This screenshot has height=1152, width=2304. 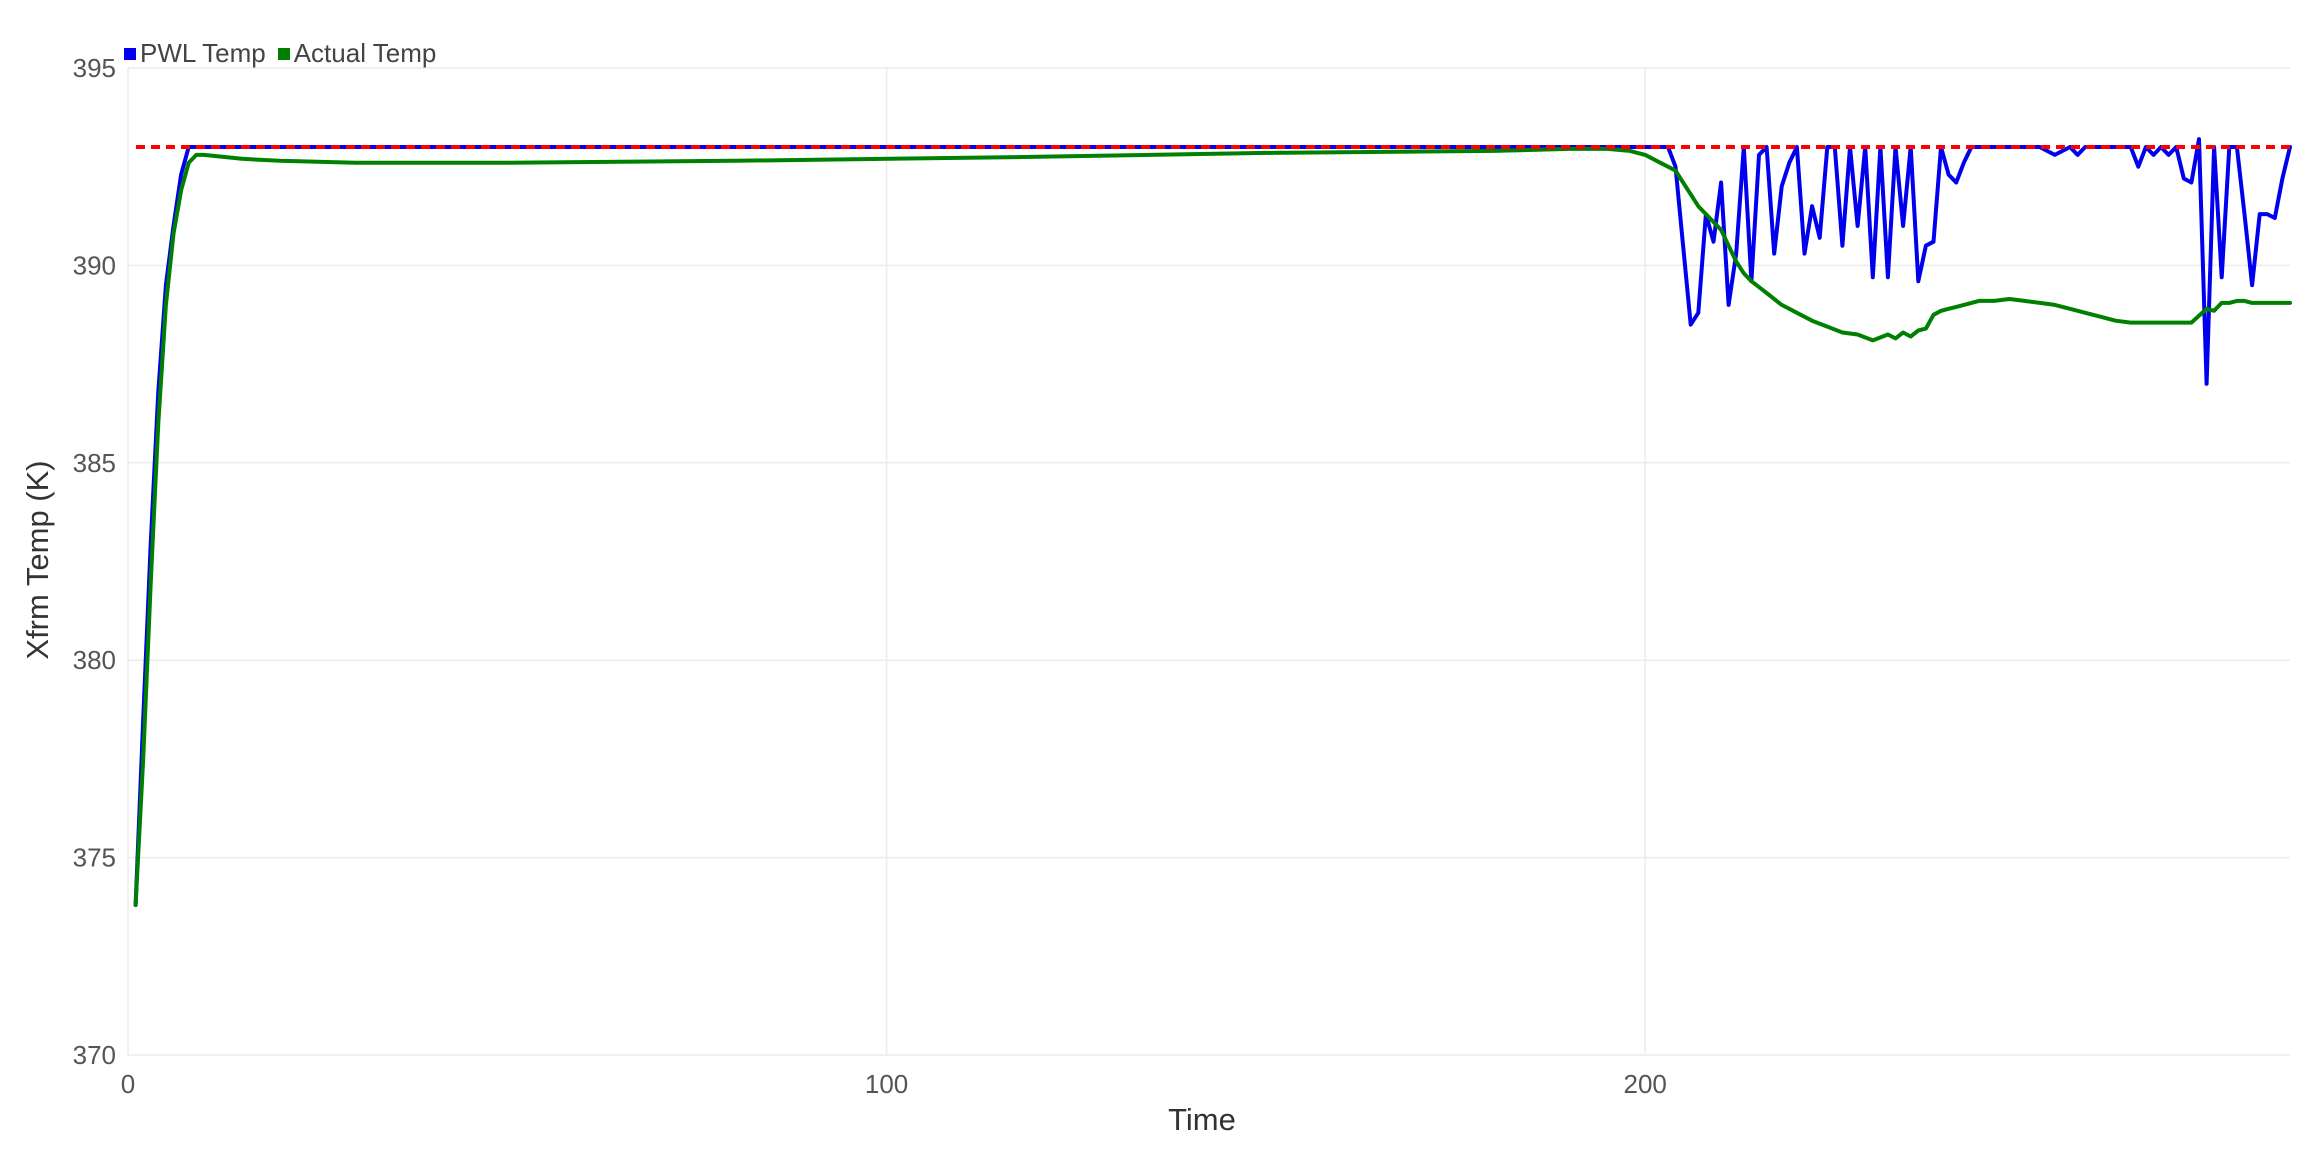 I want to click on x-tick-label: 0, so click(x=128, y=1084).